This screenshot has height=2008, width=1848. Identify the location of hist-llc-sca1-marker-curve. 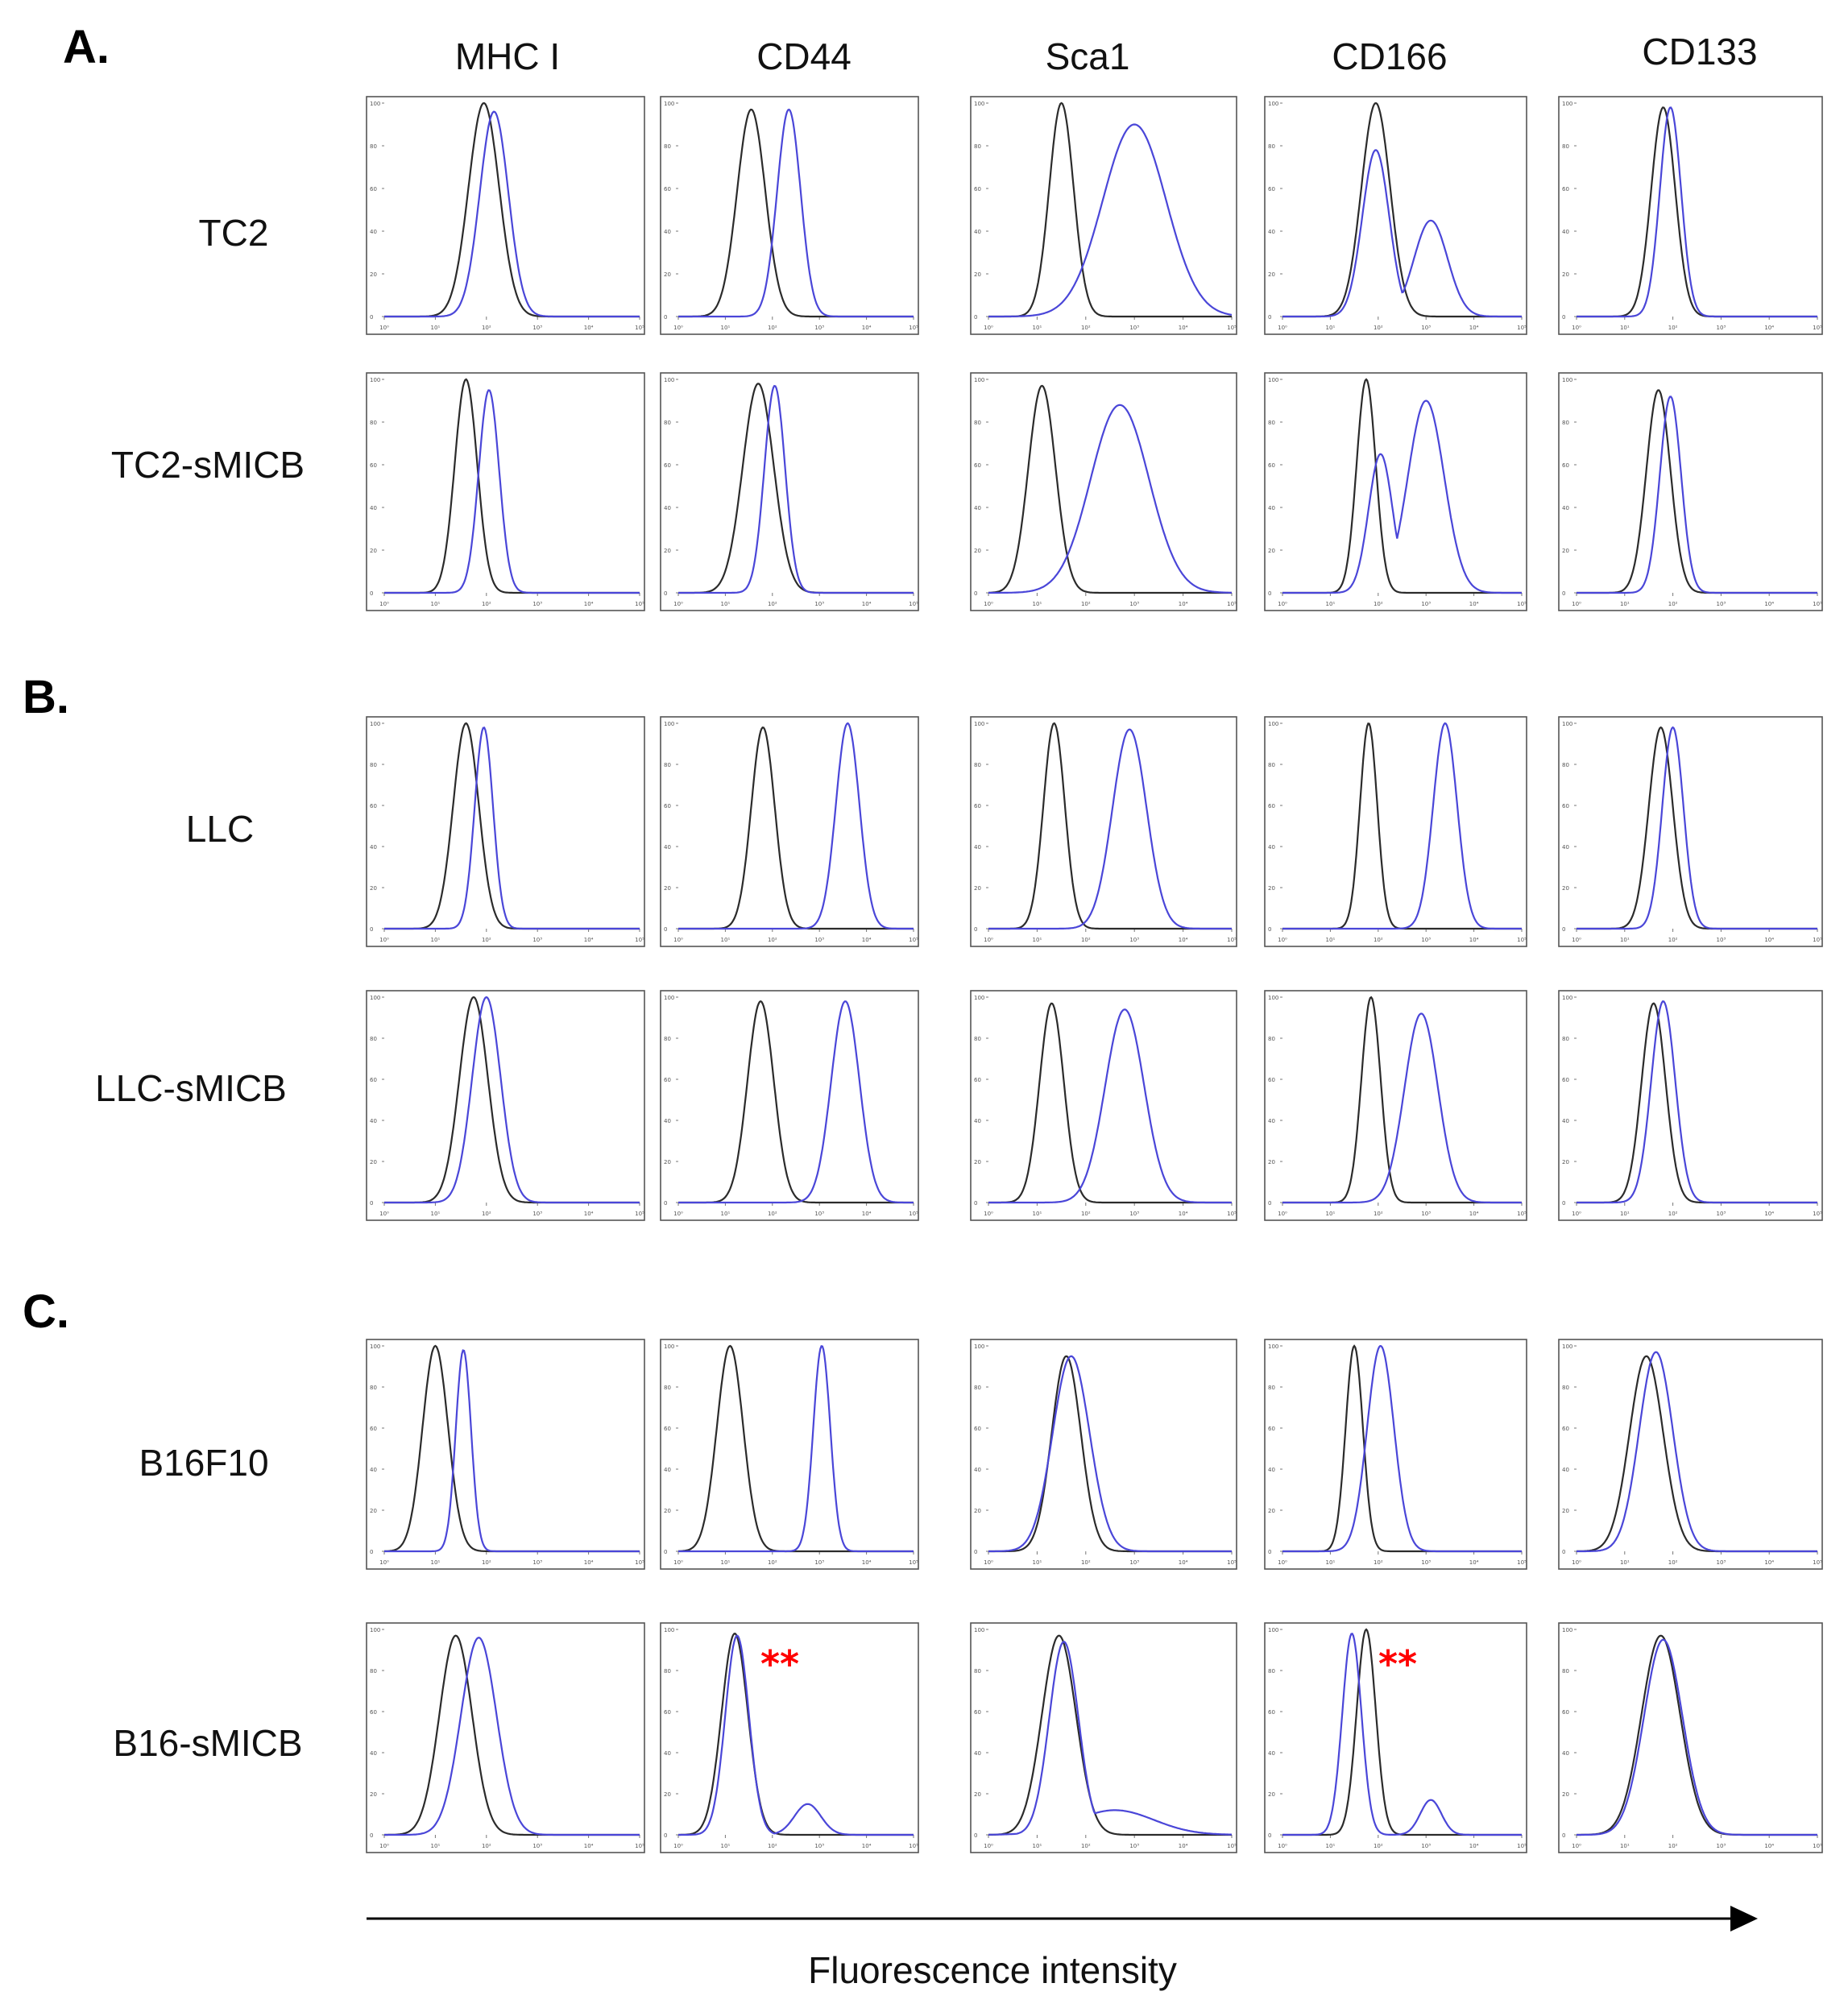
(1110, 829).